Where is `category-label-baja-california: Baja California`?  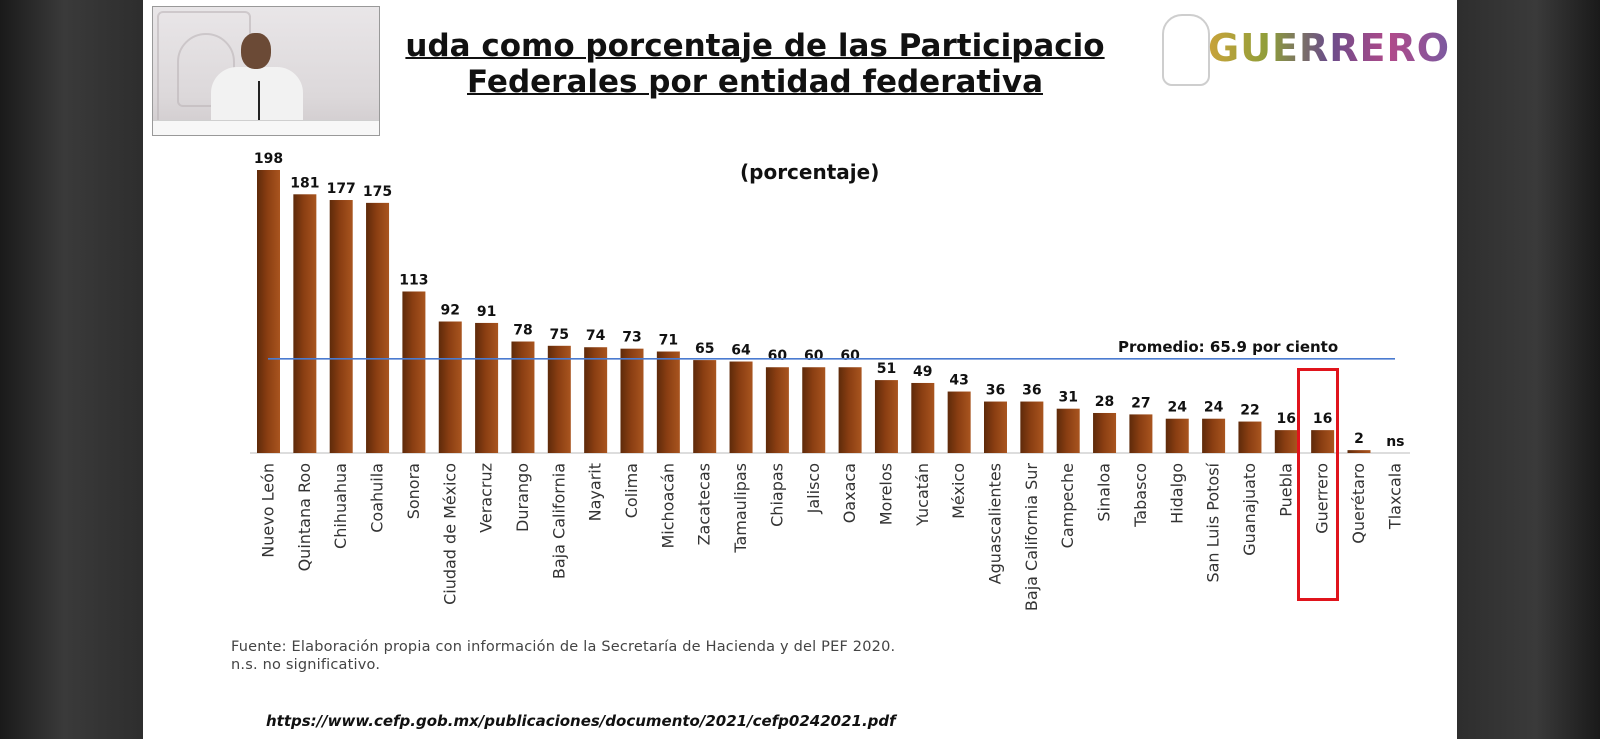
category-label-baja-california: Baja California is located at coordinates (558, 521).